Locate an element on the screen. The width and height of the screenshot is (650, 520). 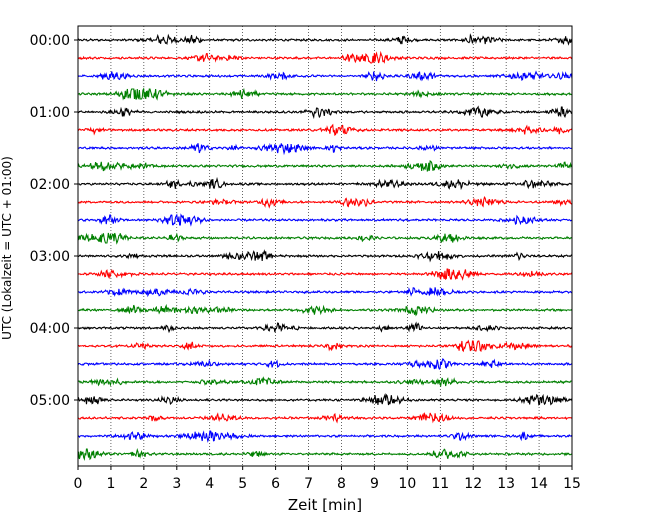
x-tick-label: 11 is located at coordinates (440, 484).